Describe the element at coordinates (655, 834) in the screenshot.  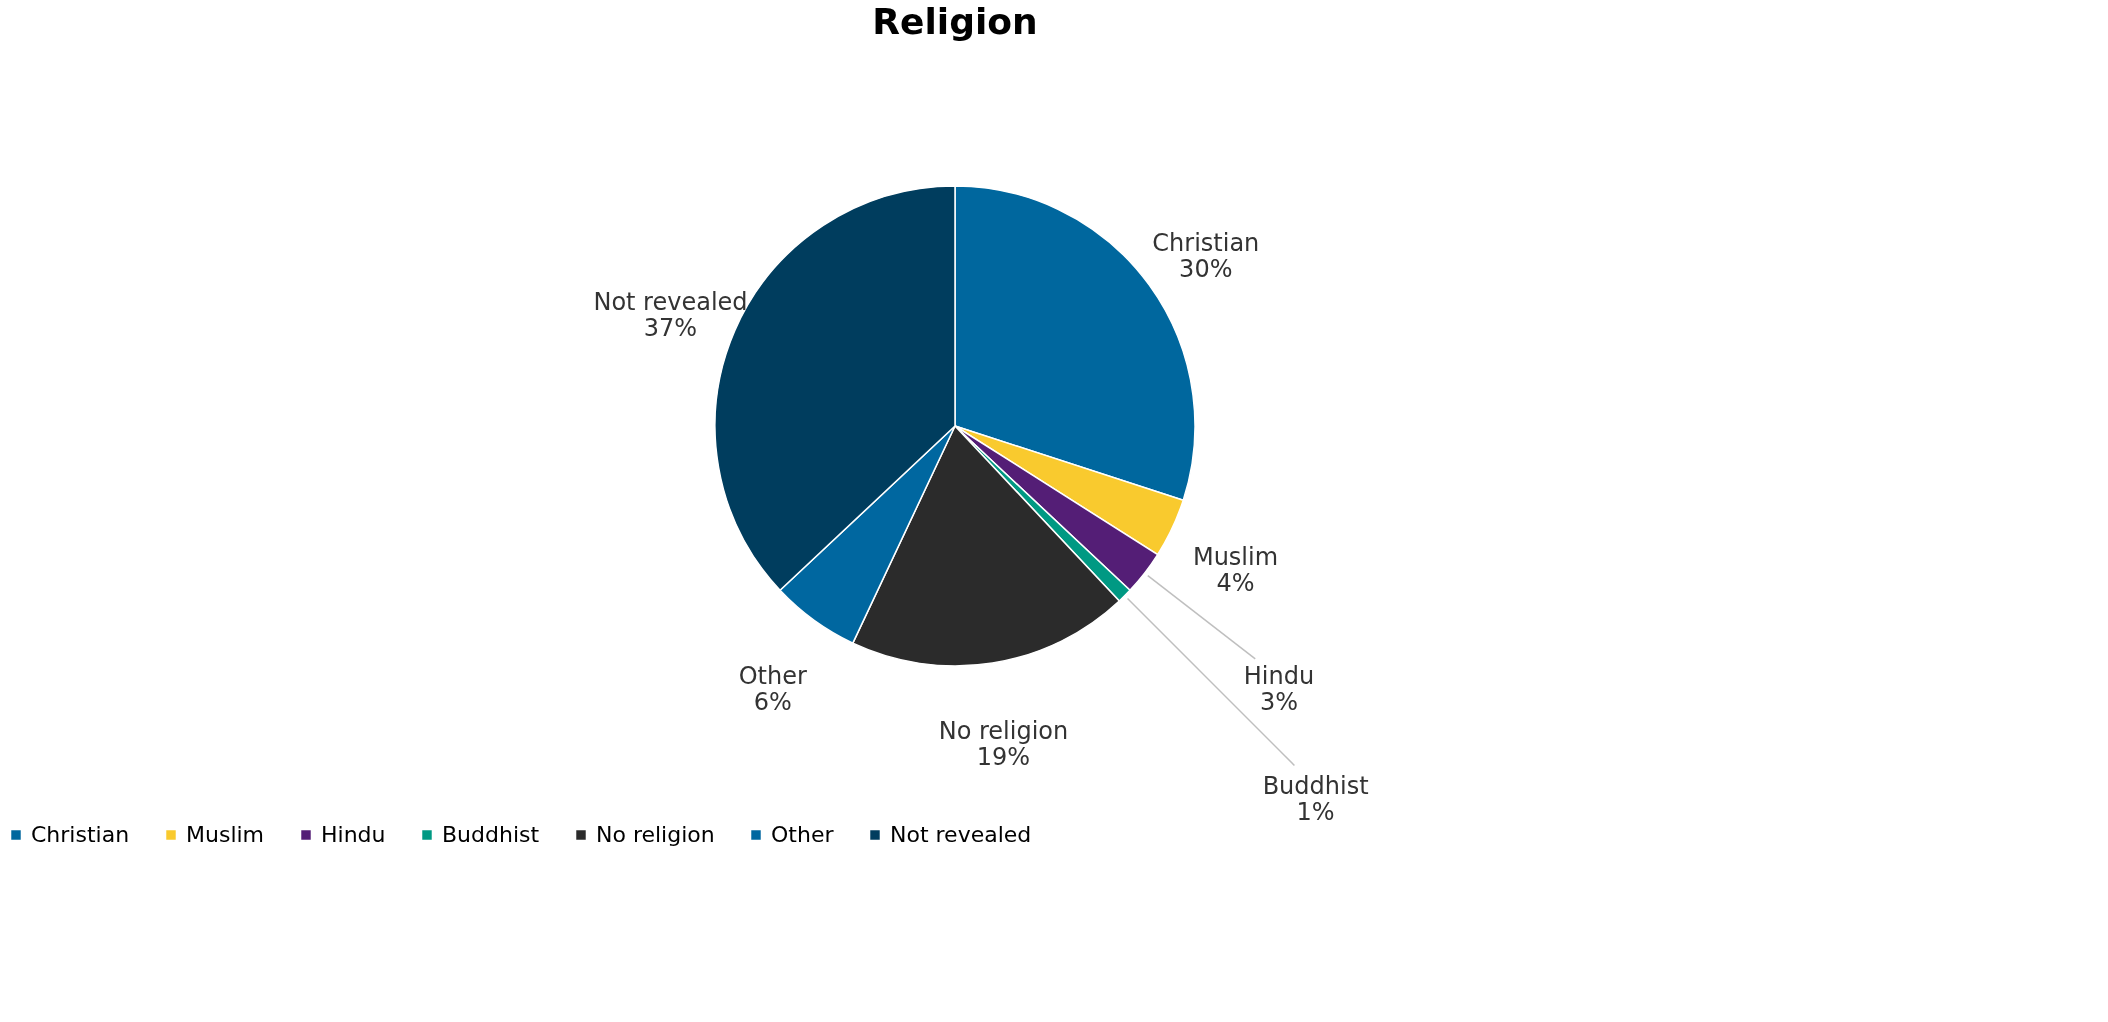
I see `legend-label: No religion` at that location.